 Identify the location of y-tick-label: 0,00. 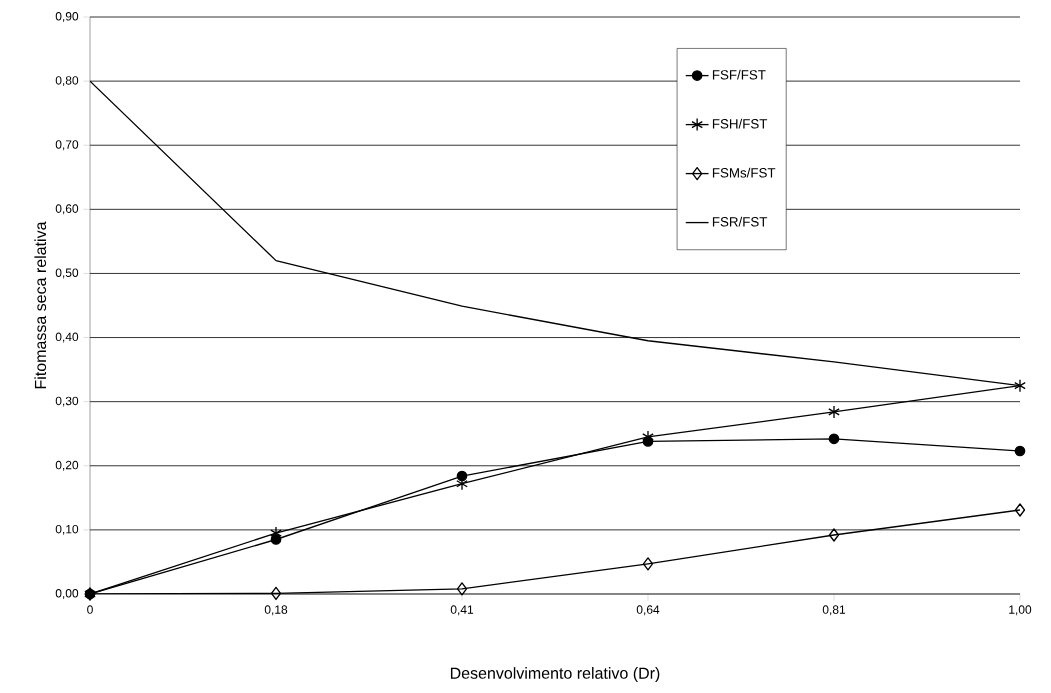
(67, 594).